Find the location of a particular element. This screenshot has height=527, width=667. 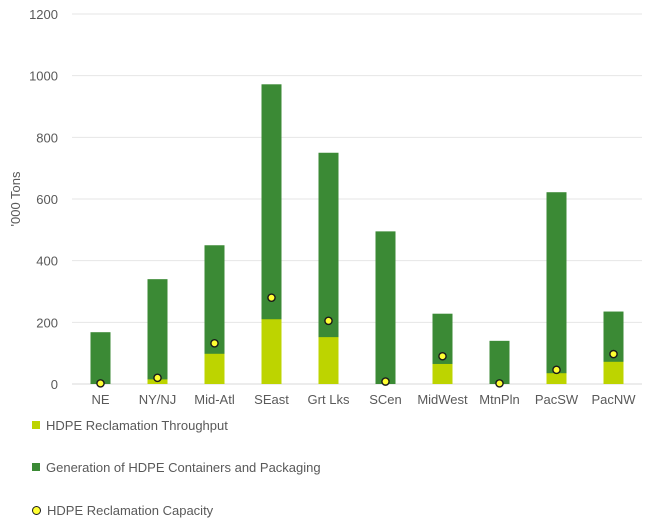

x-tick-label: MidWest is located at coordinates (442, 399).